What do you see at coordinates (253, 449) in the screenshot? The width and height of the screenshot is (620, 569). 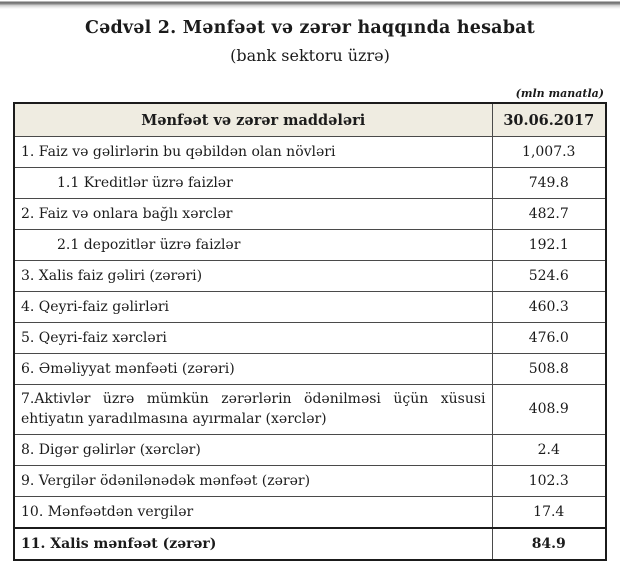 I see `row-label: 8. Digər gəlirlər (xərclər)` at bounding box center [253, 449].